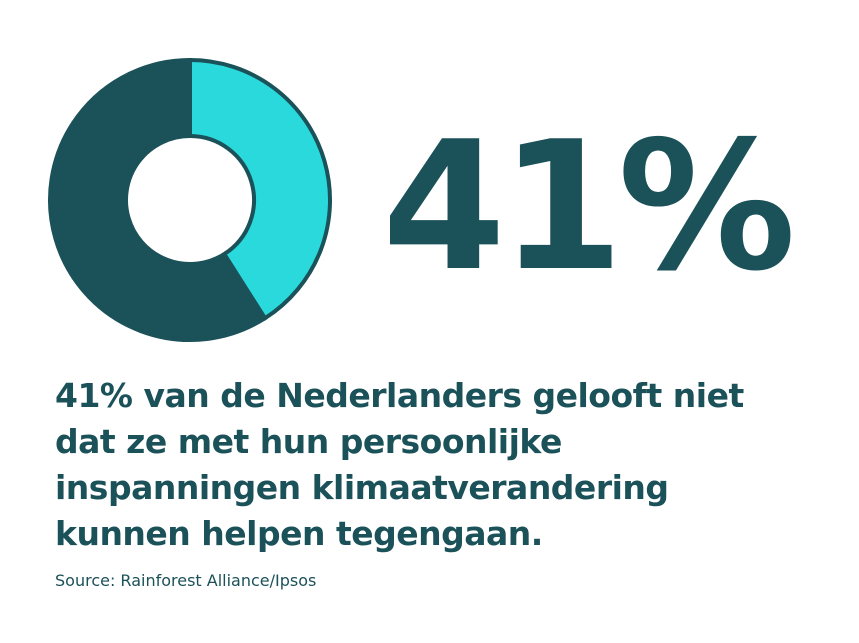  I want to click on description-line: kunnen helpen tegengaan., so click(299, 533).